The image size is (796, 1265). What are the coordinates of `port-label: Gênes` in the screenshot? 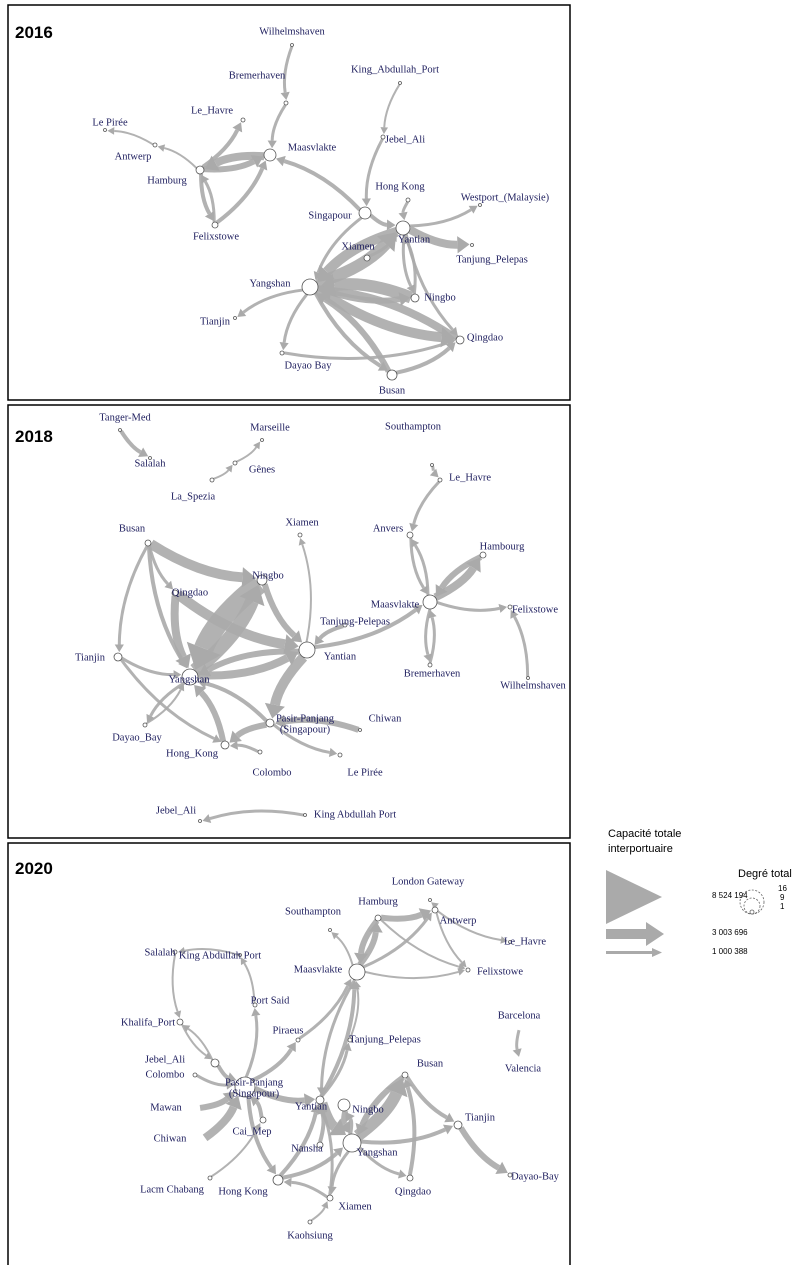 It's located at (262, 469).